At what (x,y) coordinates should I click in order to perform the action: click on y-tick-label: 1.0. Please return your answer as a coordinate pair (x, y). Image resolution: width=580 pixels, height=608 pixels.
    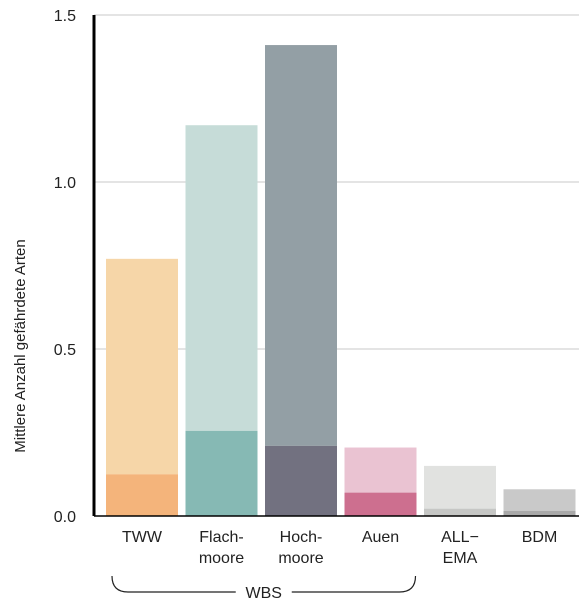
    Looking at the image, I should click on (65, 183).